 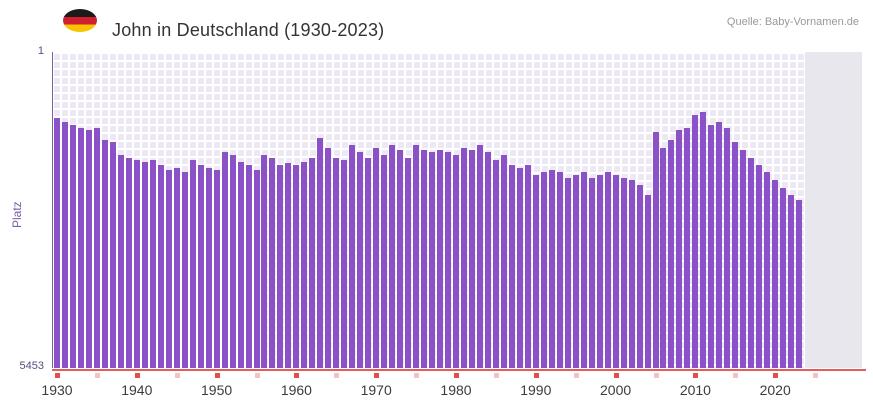 What do you see at coordinates (217, 375) in the screenshot?
I see `x-tick-1950` at bounding box center [217, 375].